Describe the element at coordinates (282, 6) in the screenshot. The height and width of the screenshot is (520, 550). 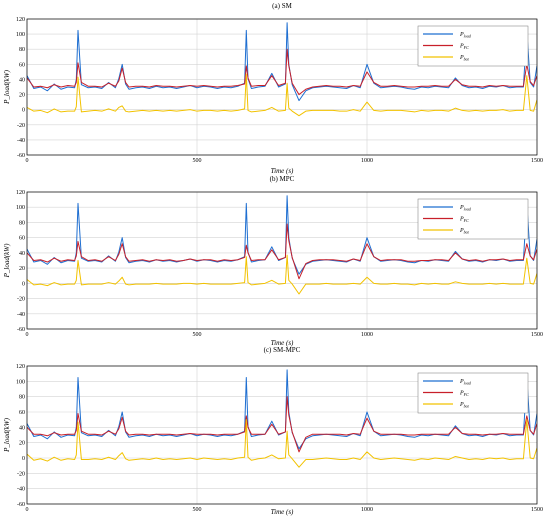
I see `chart-title: (a) SM` at that location.